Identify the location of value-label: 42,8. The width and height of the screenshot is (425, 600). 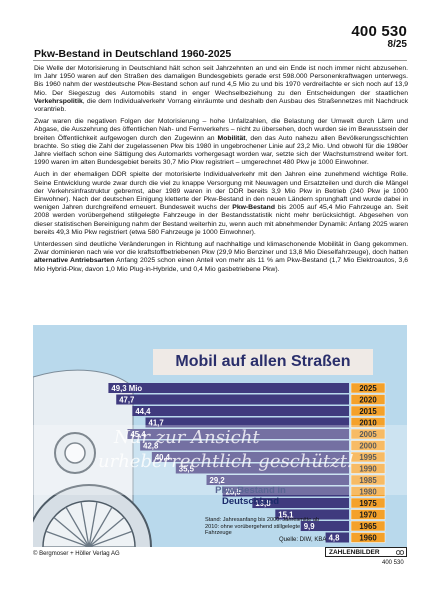
(151, 445).